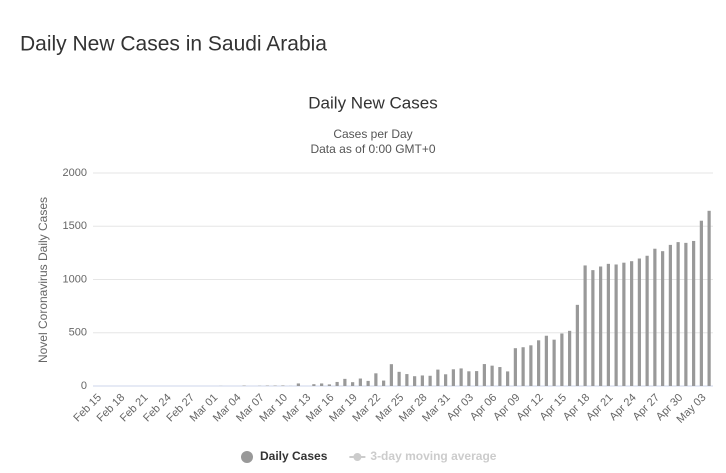  I want to click on legend-label: Daily Cases, so click(294, 456).